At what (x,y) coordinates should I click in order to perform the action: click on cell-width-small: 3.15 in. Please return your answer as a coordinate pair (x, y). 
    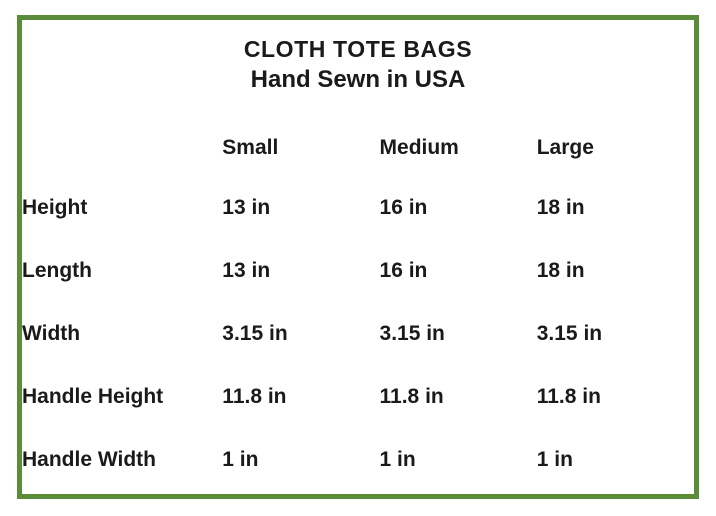
    Looking at the image, I should click on (255, 333).